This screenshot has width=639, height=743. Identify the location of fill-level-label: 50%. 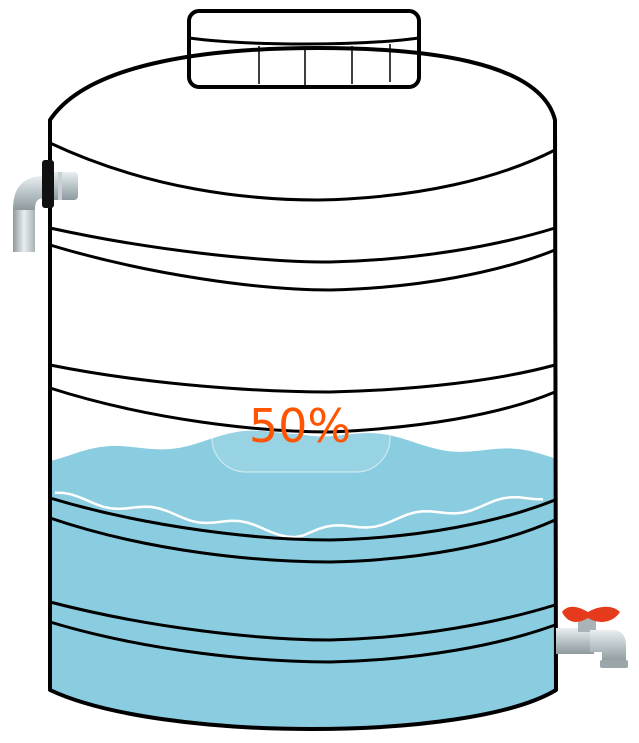
(300, 426).